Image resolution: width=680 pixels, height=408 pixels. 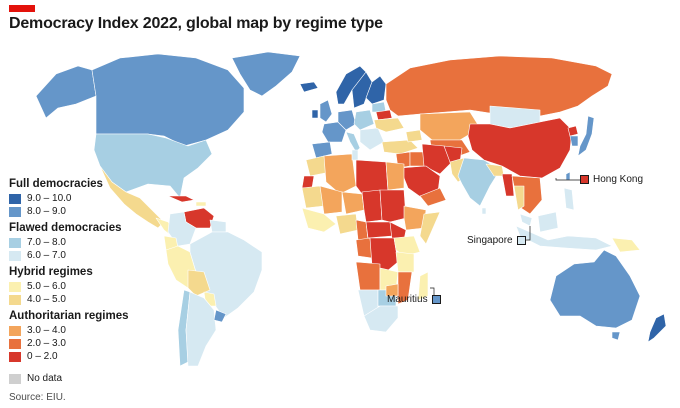 I want to click on region-iran, so click(x=437, y=159).